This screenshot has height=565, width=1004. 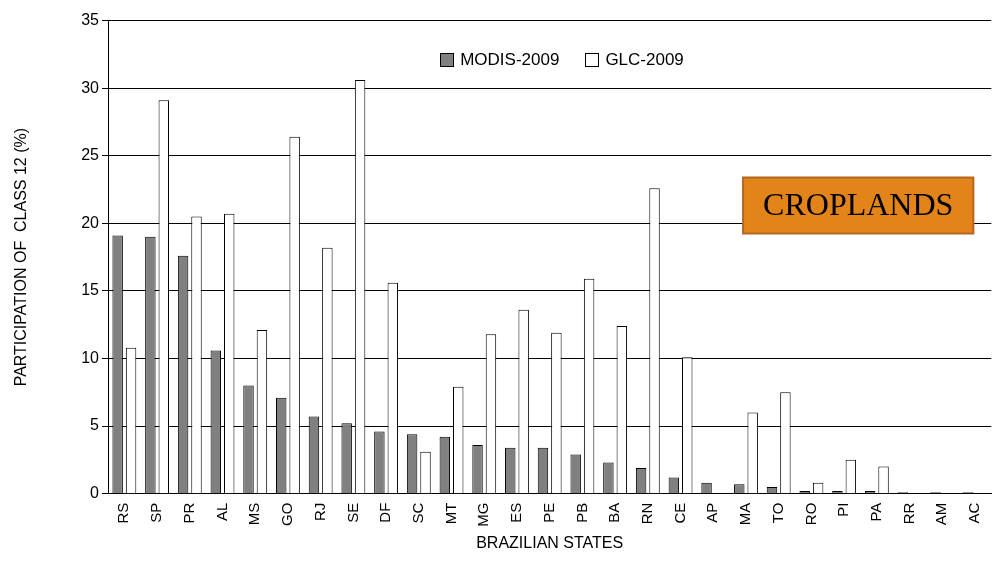 What do you see at coordinates (221, 511) in the screenshot?
I see `x-tick-label: AL` at bounding box center [221, 511].